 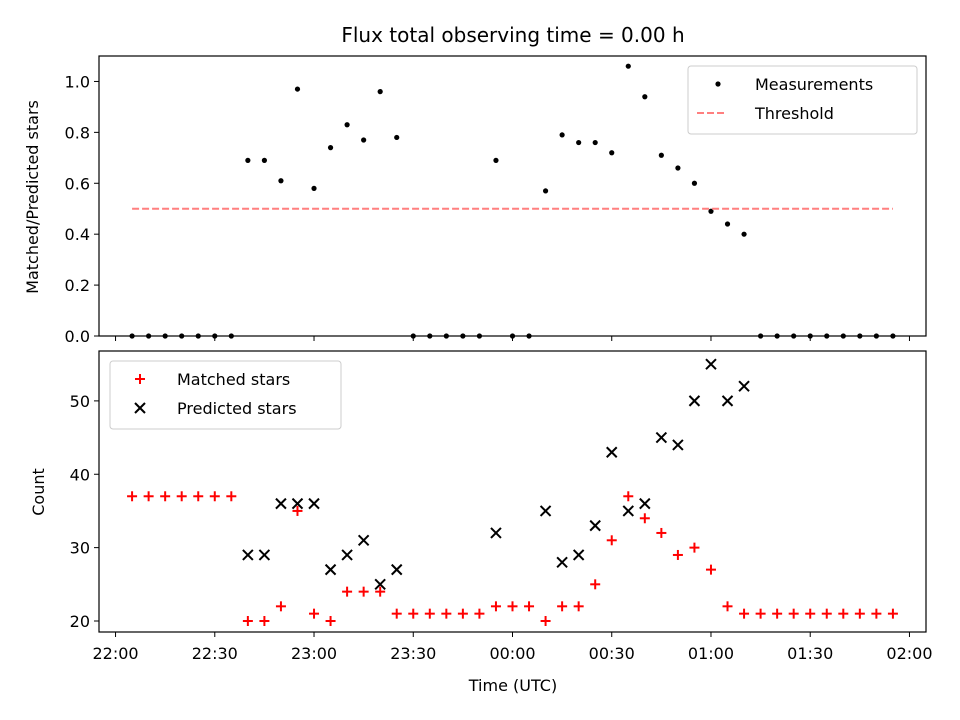 I want to click on bottom-chart-ylabel: Count, so click(x=38, y=492).